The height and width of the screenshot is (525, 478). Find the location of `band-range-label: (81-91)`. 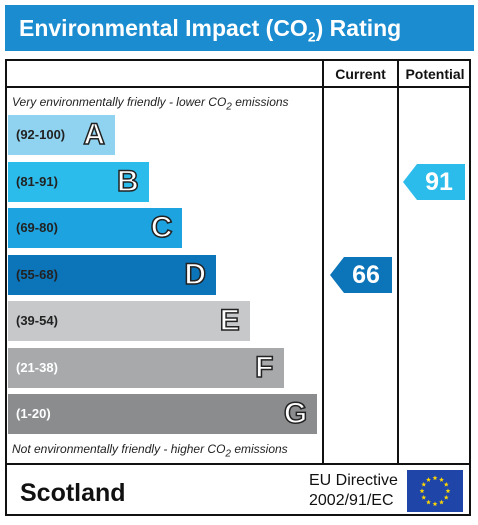

band-range-label: (81-91) is located at coordinates (37, 181).